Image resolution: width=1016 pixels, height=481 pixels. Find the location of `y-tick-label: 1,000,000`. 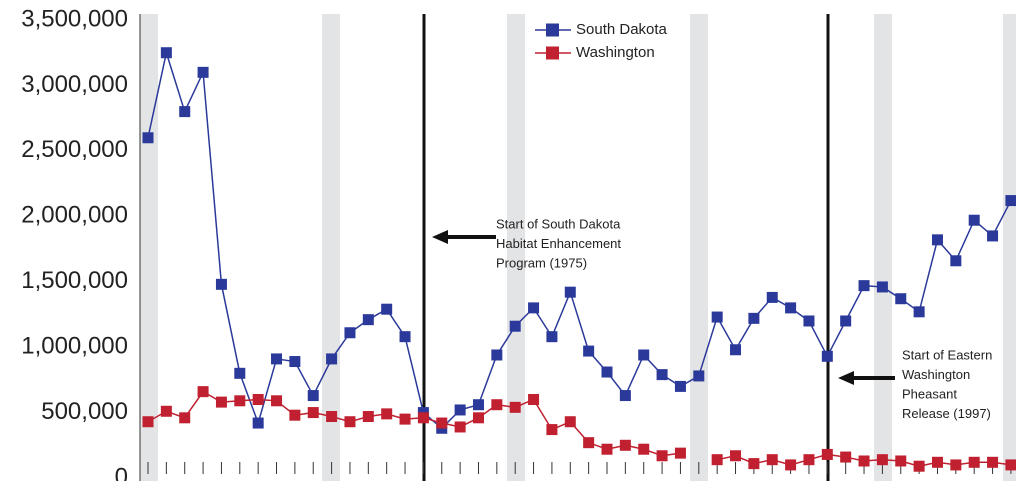

y-tick-label: 1,000,000 is located at coordinates (74, 345).